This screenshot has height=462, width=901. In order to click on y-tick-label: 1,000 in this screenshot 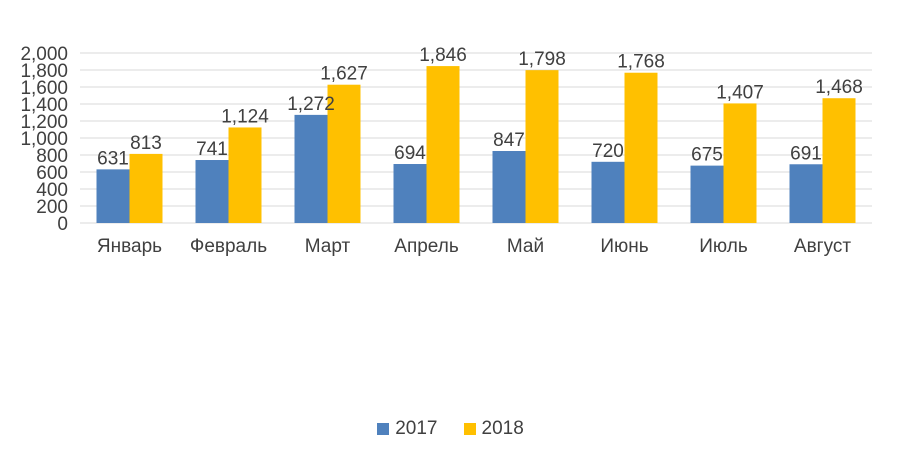, I will do `click(44, 139)`.